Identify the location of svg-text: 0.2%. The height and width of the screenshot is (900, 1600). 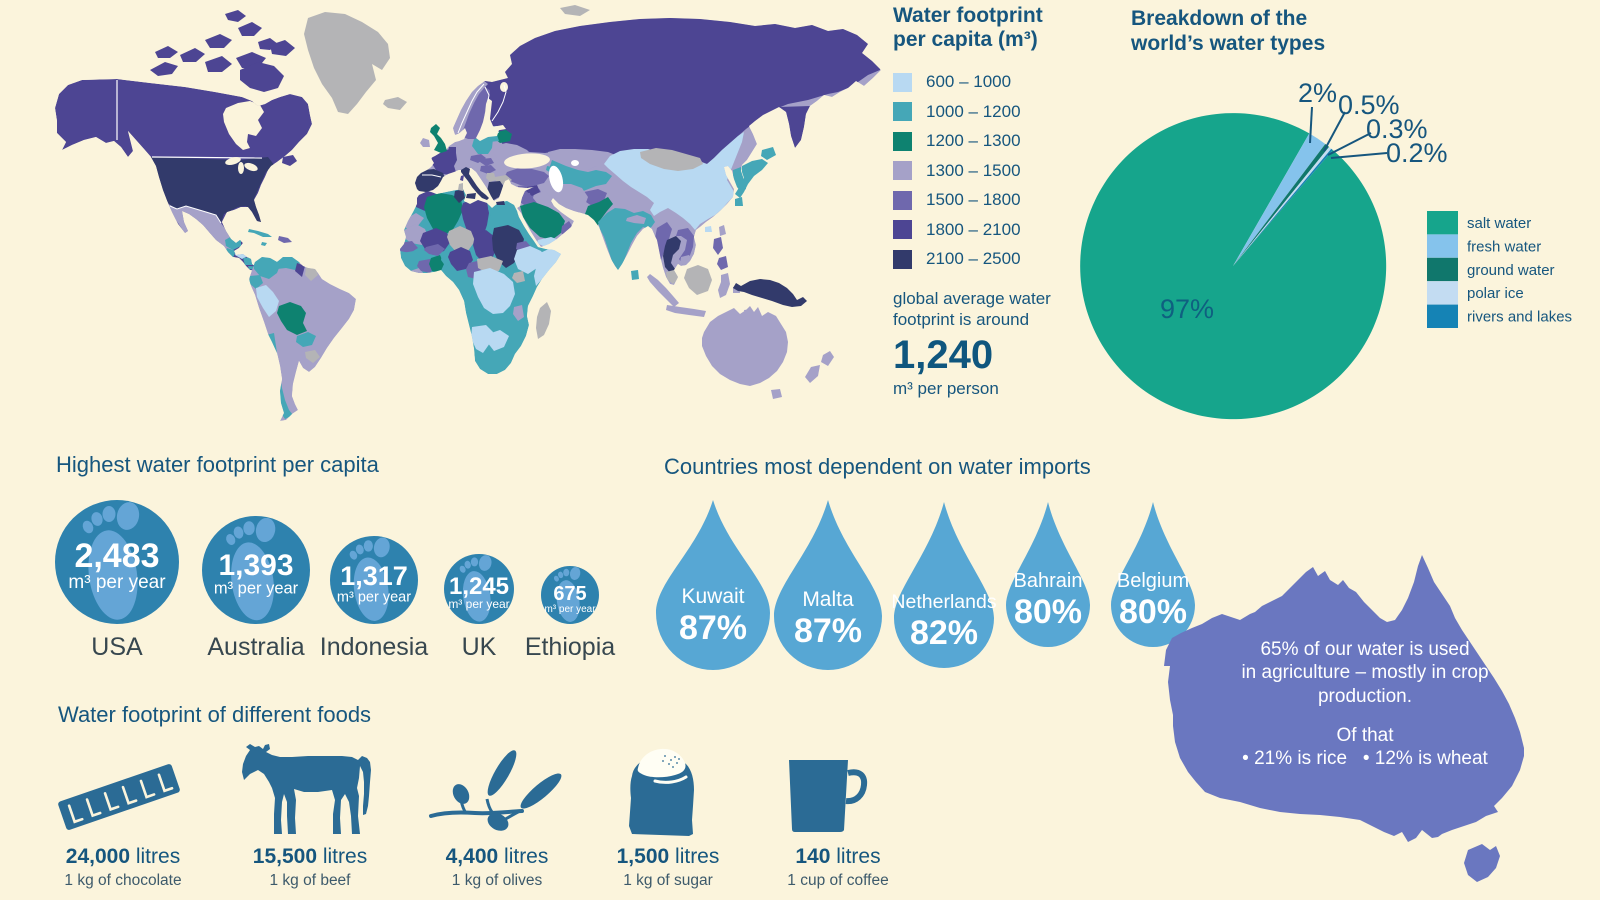
(1417, 153).